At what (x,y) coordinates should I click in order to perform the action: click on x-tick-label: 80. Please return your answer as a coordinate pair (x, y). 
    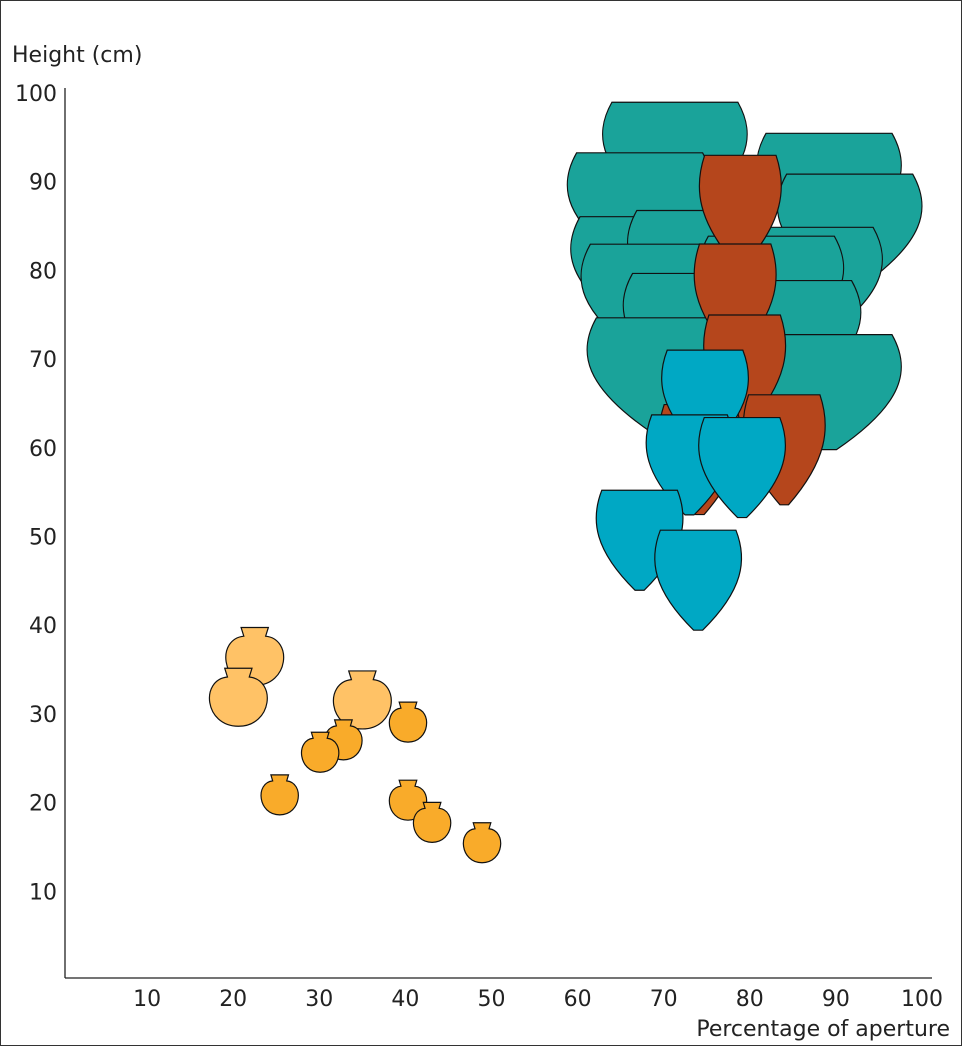
    Looking at the image, I should click on (750, 999).